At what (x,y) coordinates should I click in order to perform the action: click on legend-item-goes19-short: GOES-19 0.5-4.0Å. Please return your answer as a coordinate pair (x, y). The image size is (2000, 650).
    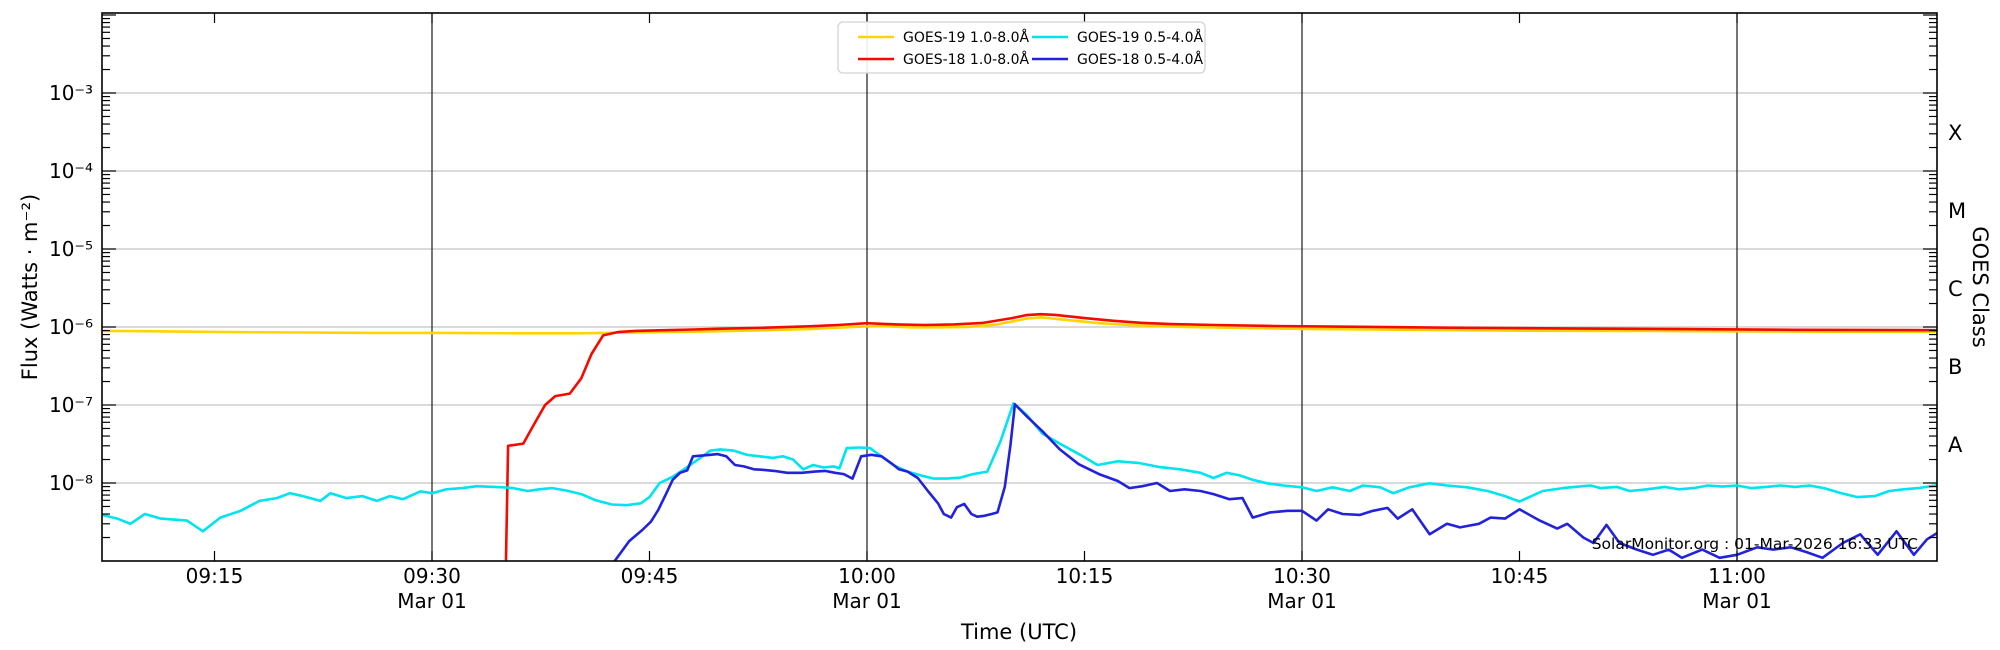
    Looking at the image, I should click on (1117, 37).